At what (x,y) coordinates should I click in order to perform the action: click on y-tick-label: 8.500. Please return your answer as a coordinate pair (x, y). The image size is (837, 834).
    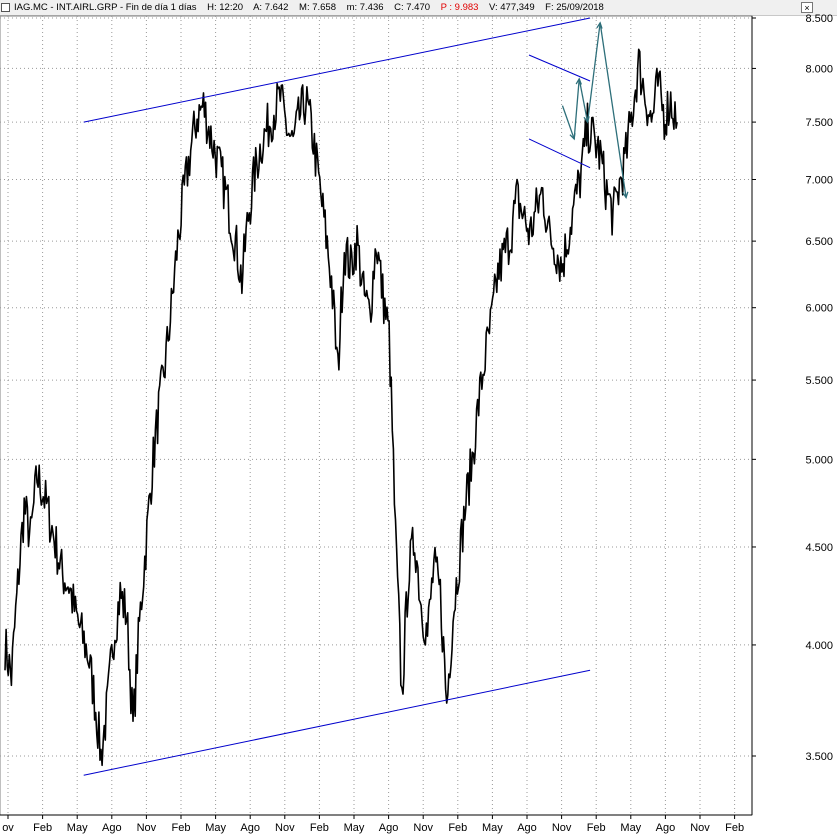
    Looking at the image, I should click on (819, 19).